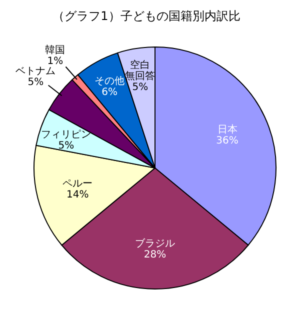 This screenshot has width=293, height=310. I want to click on chart-title: （グラフ1）子どもの国籍別内訳比, so click(146, 16).